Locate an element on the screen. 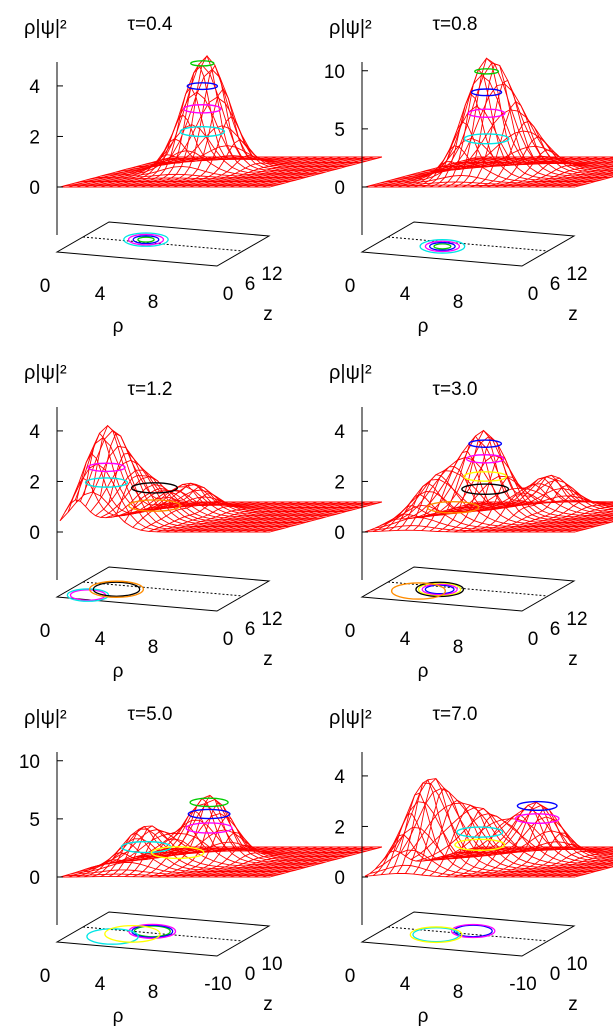  tau-label: τ=5.0 is located at coordinates (149, 714).